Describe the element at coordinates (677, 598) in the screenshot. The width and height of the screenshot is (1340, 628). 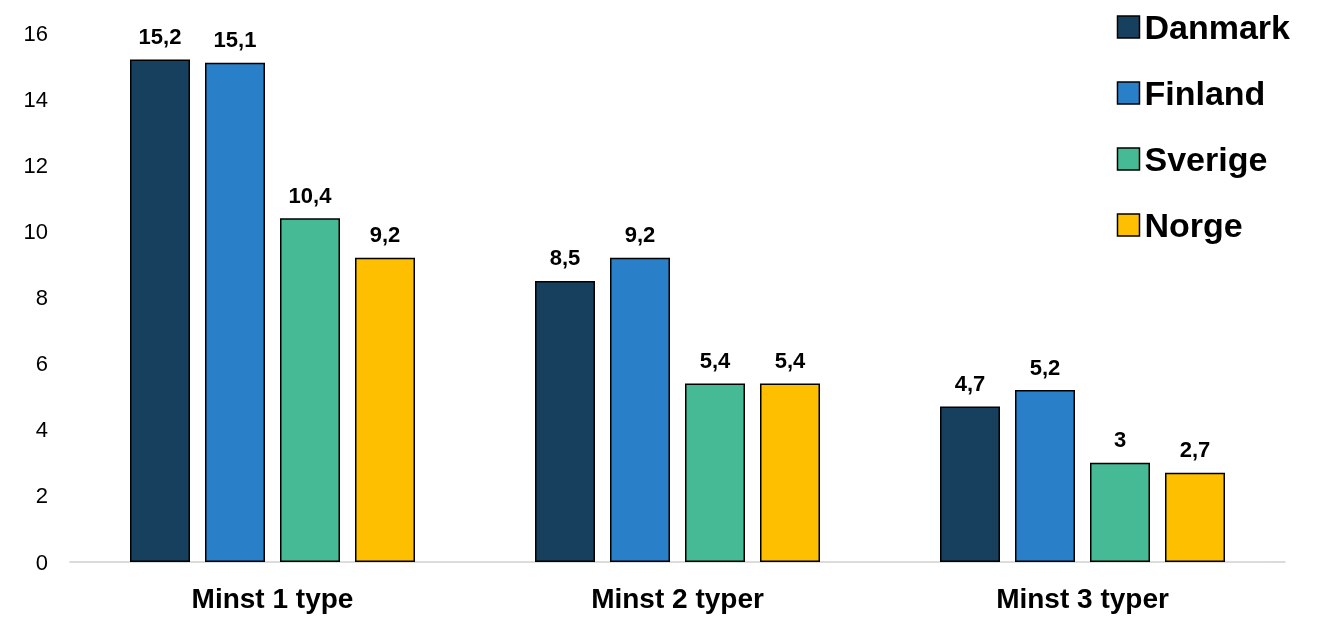
I see `x-tick-label: Minst 2 typer` at that location.